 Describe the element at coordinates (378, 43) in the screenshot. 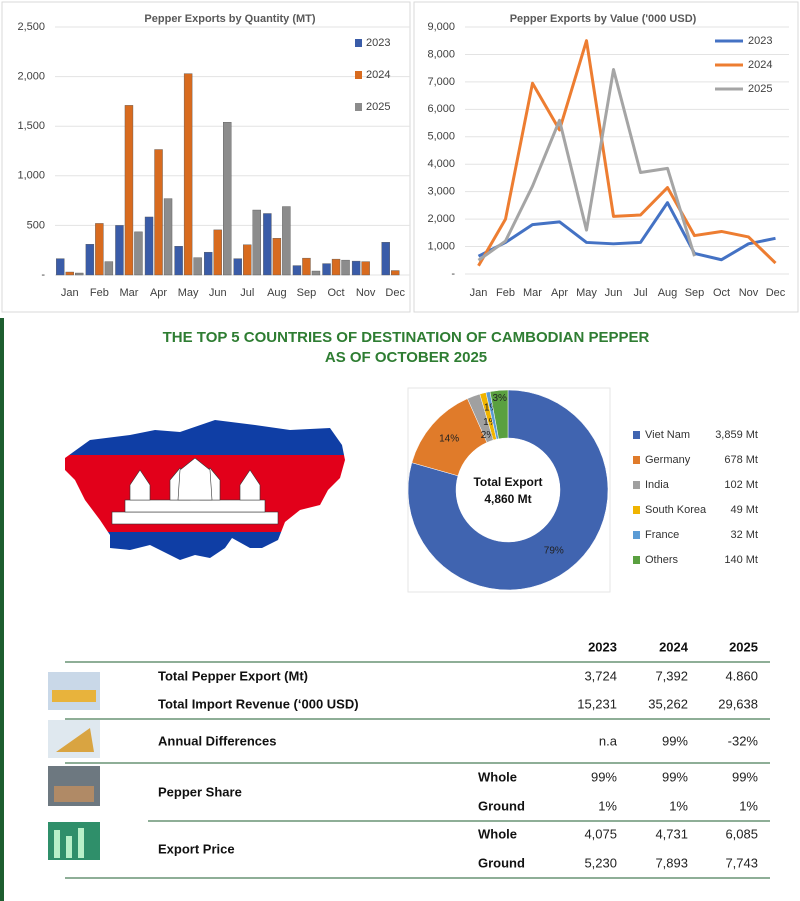

I see `legend-label: 2023` at that location.